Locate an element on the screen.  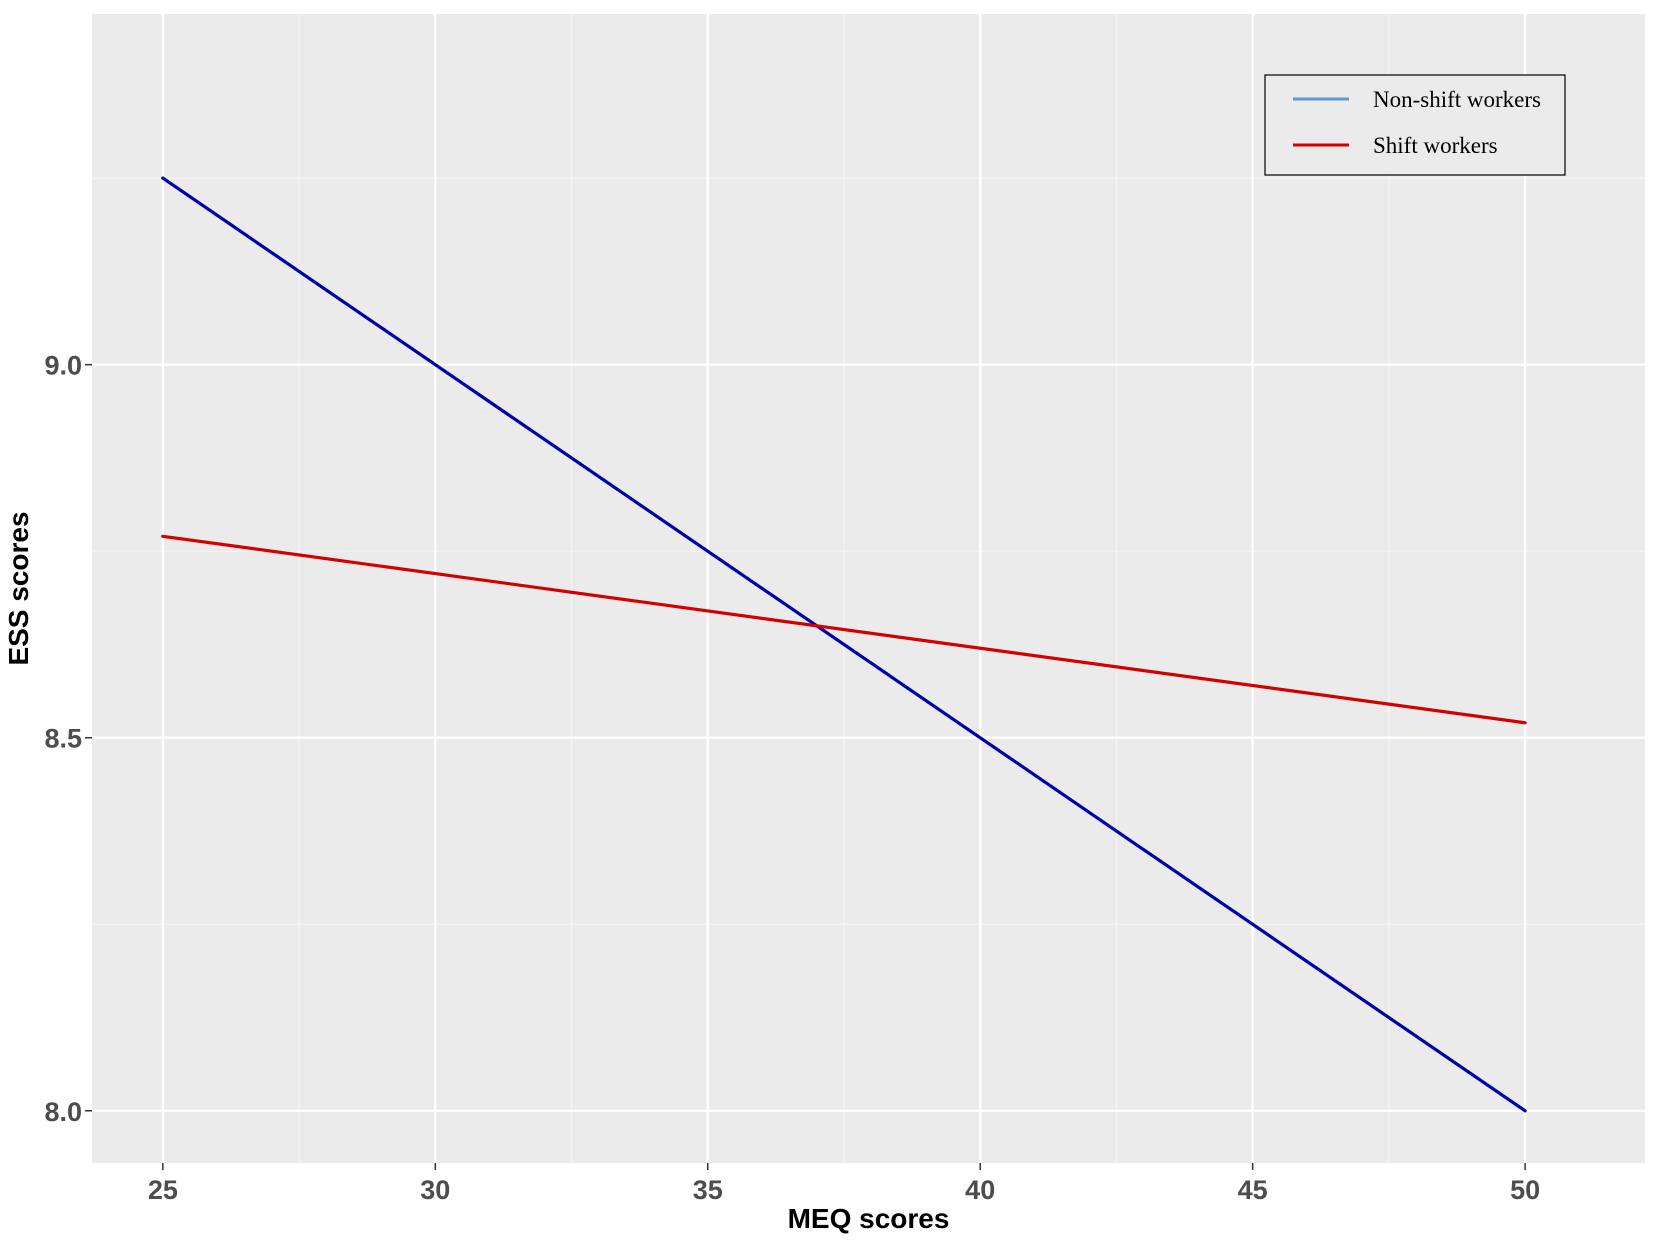
x-tick-label: 25 is located at coordinates (163, 1190).